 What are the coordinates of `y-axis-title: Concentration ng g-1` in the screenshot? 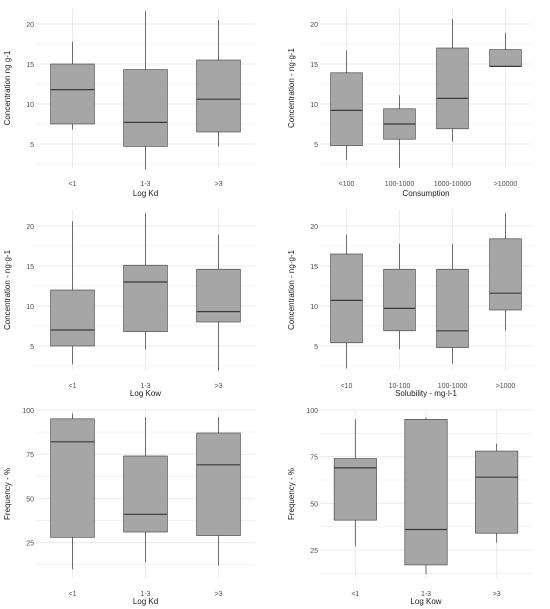 It's located at (7, 87).